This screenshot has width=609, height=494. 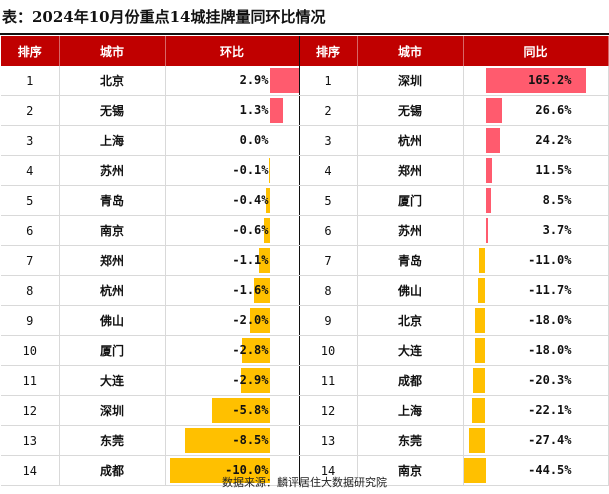 What do you see at coordinates (410, 410) in the screenshot?
I see `yoy-city: 上海` at bounding box center [410, 410].